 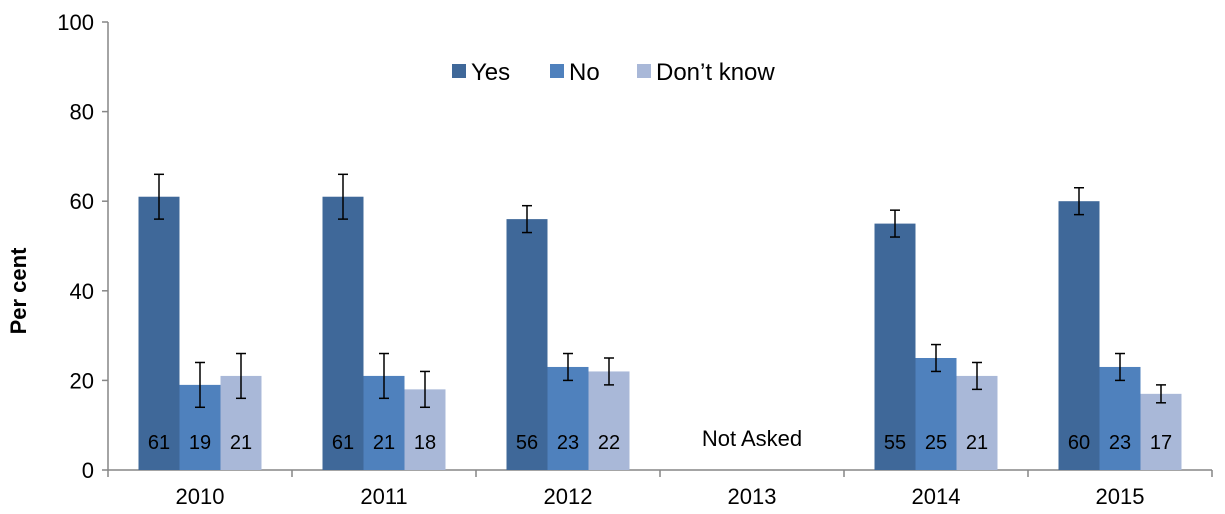 I want to click on x-tick-label: 2010, so click(x=200, y=496).